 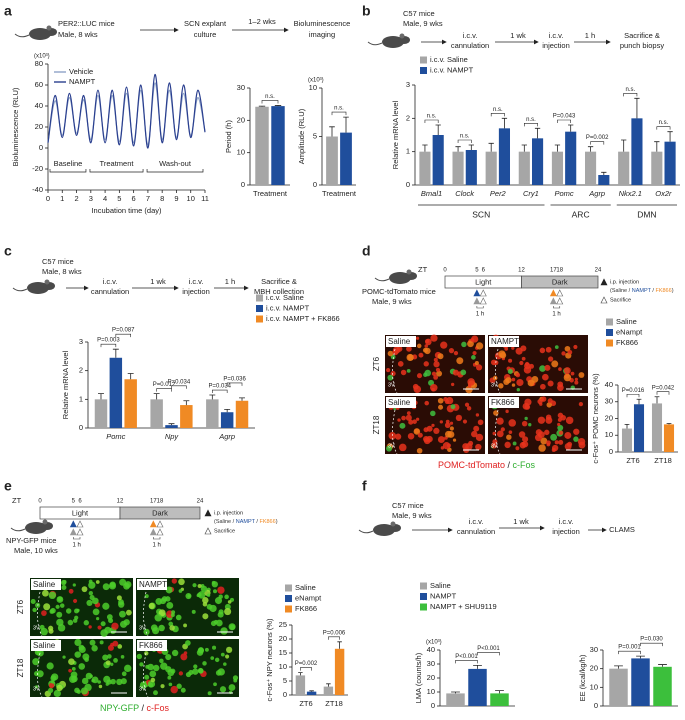 What do you see at coordinates (187, 668) in the screenshot?
I see `micrograph` at bounding box center [187, 668].